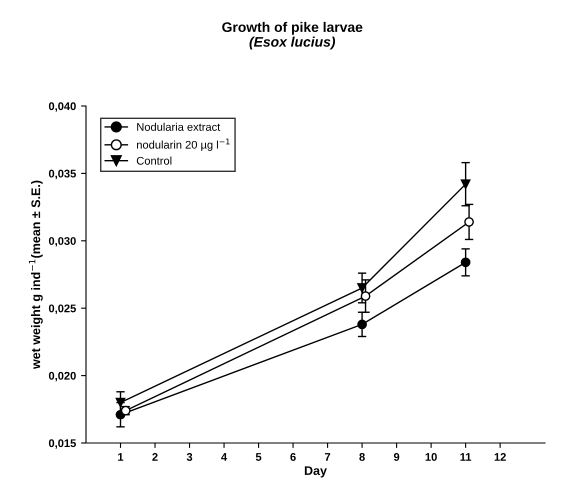 The width and height of the screenshot is (562, 491). What do you see at coordinates (431, 457) in the screenshot?
I see `x-tick-label: 10` at bounding box center [431, 457].